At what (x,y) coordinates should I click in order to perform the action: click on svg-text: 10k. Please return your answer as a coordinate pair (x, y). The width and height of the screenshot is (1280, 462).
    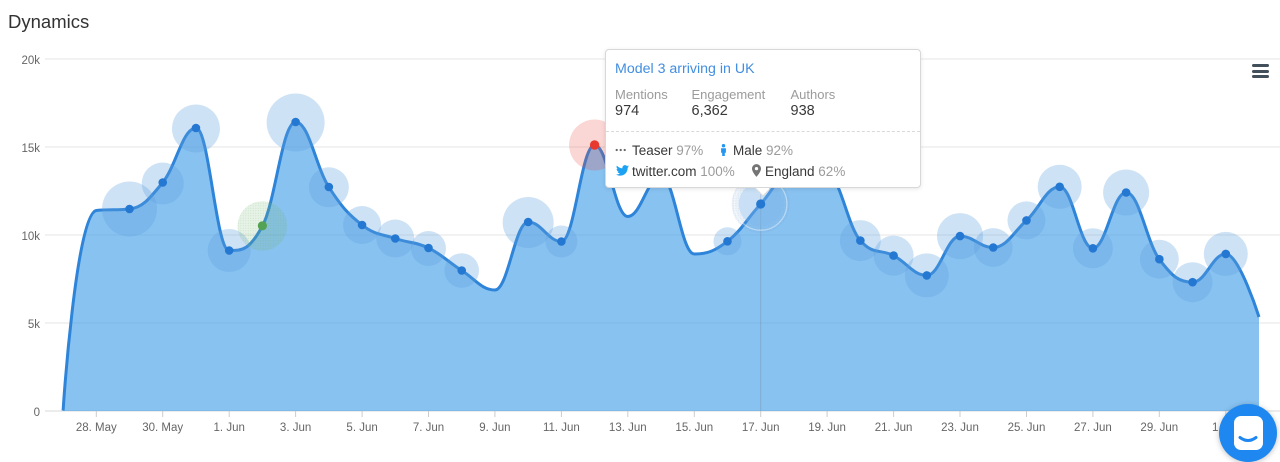
    Looking at the image, I should click on (30, 237).